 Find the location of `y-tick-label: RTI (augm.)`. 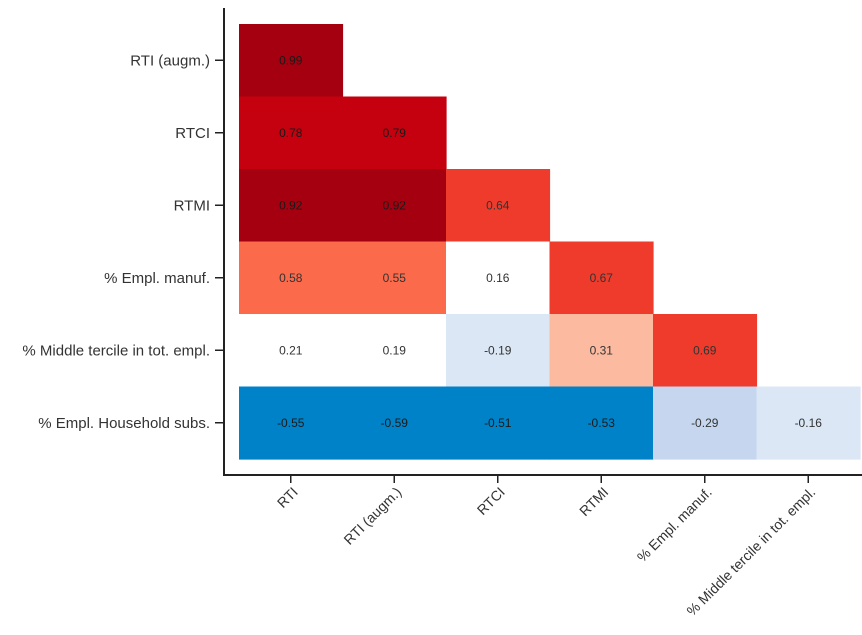

y-tick-label: RTI (augm.) is located at coordinates (170, 60).